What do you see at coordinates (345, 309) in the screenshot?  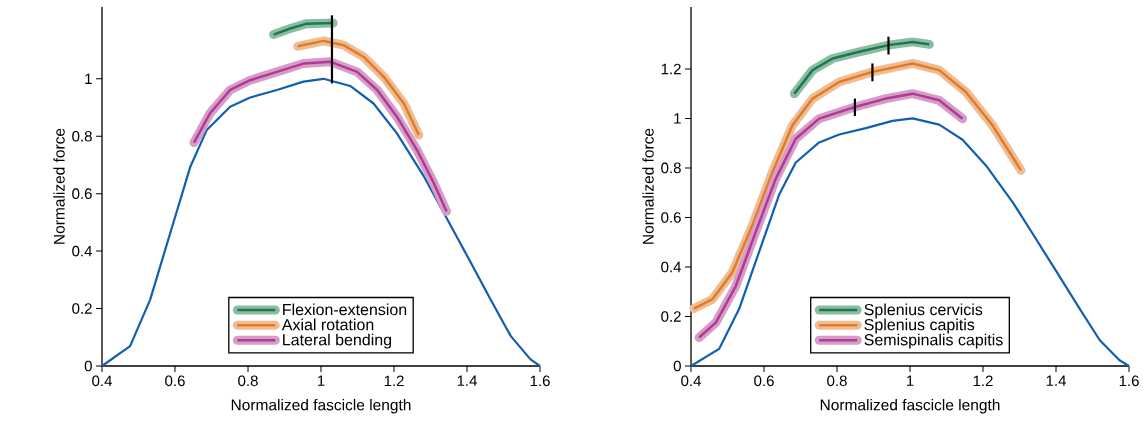 I see `legend-label: Flexion-extension` at bounding box center [345, 309].